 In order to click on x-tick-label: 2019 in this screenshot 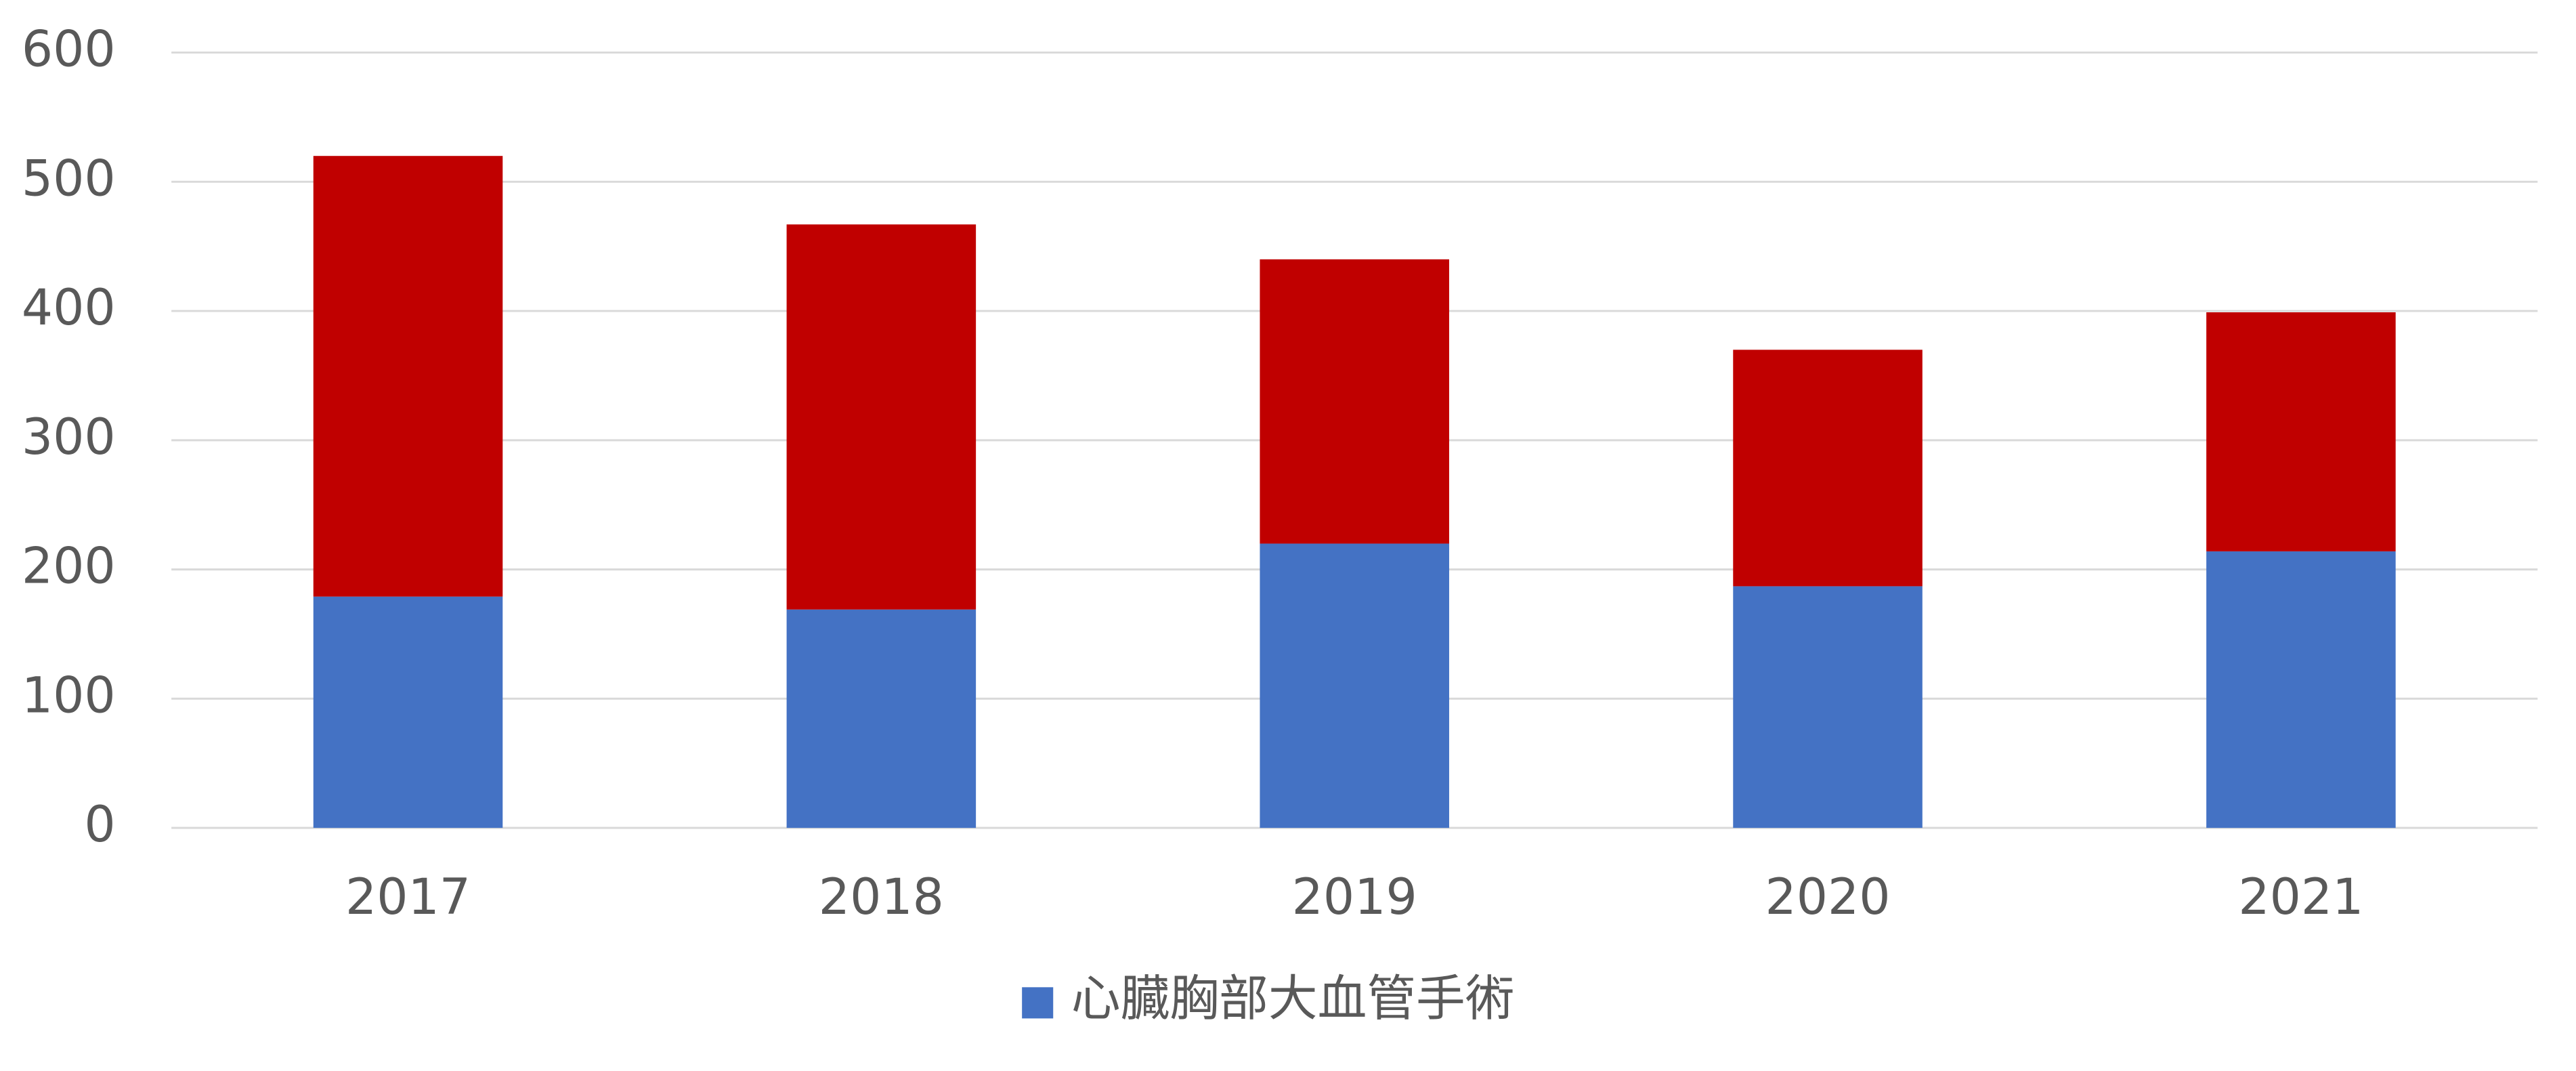, I will do `click(1354, 897)`.